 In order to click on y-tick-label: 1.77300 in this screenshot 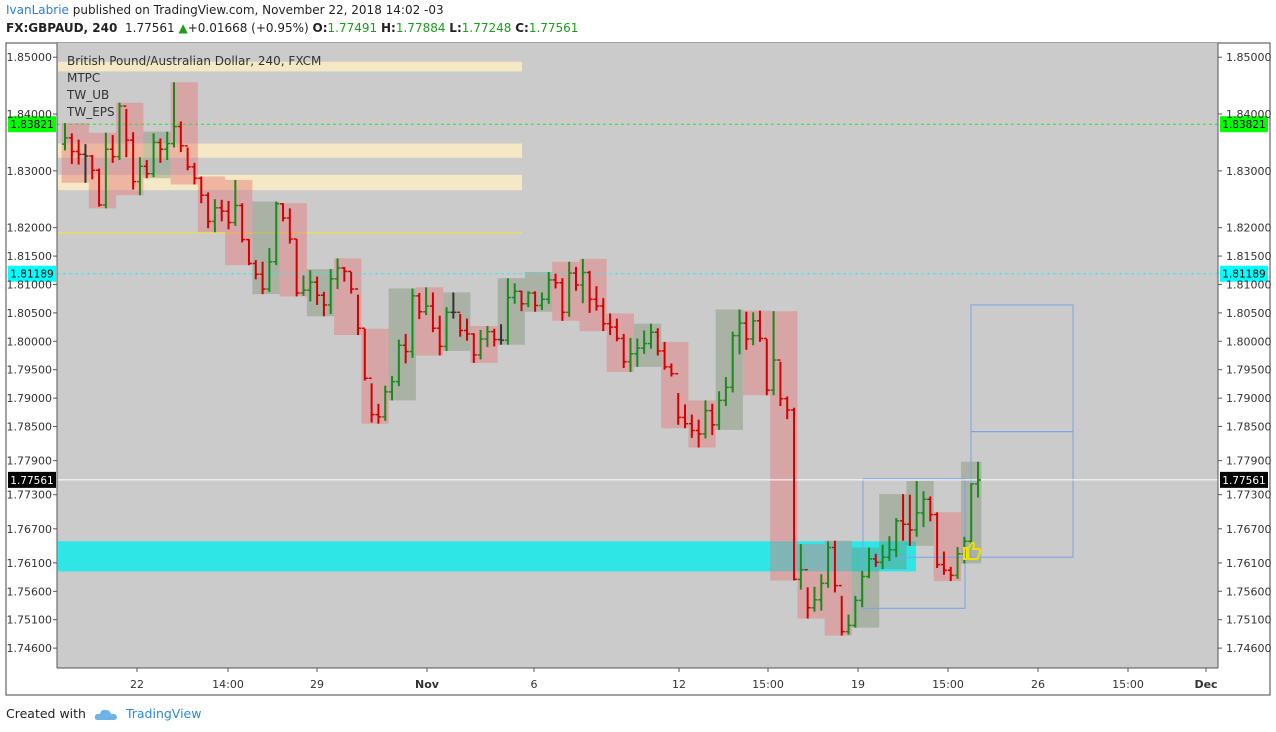, I will do `click(1249, 495)`.